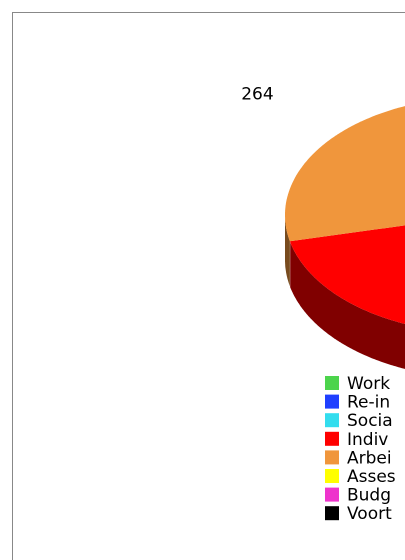  I want to click on legend-label: Indiv, so click(367, 440).